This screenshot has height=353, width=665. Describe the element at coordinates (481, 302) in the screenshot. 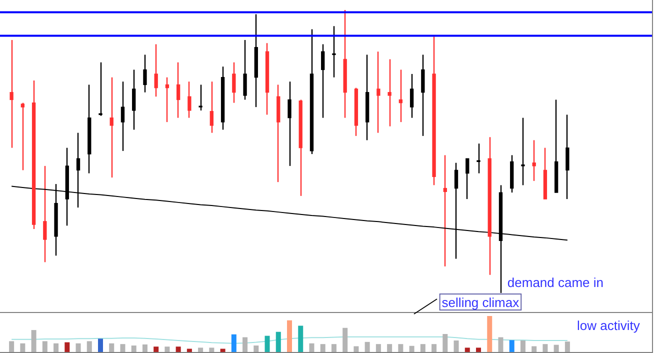

I see `text: selling climax` at that location.